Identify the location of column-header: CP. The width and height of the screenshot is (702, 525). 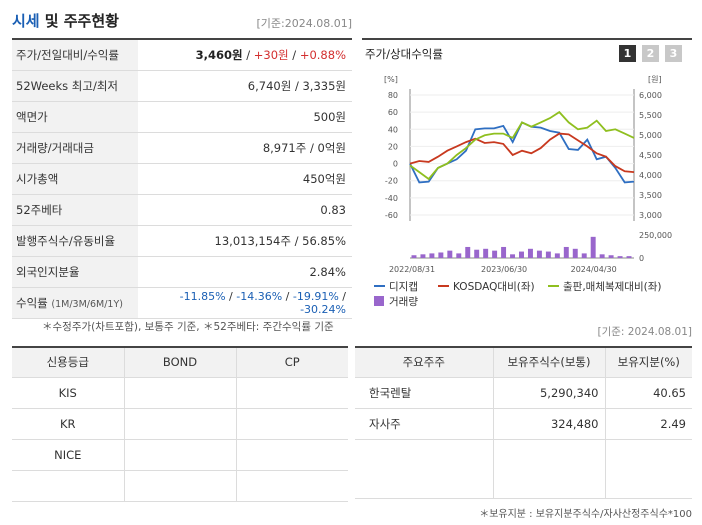
(291, 362).